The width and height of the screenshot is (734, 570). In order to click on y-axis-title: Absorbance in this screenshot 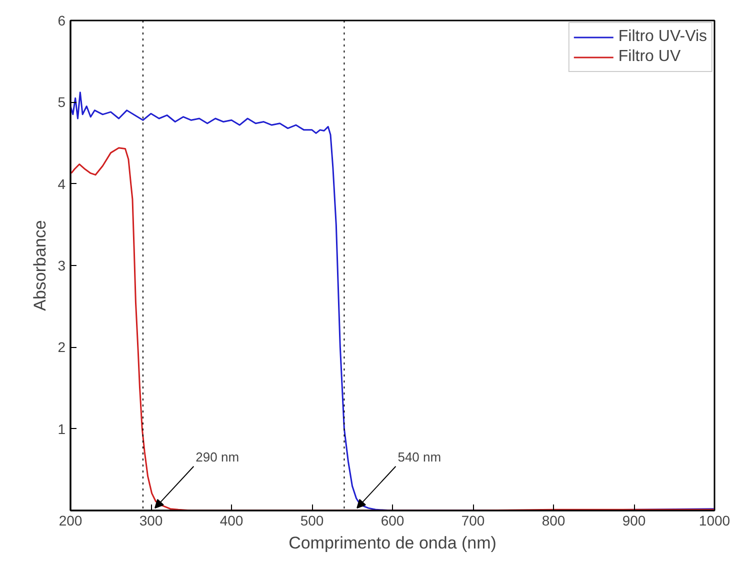, I will do `click(40, 265)`.